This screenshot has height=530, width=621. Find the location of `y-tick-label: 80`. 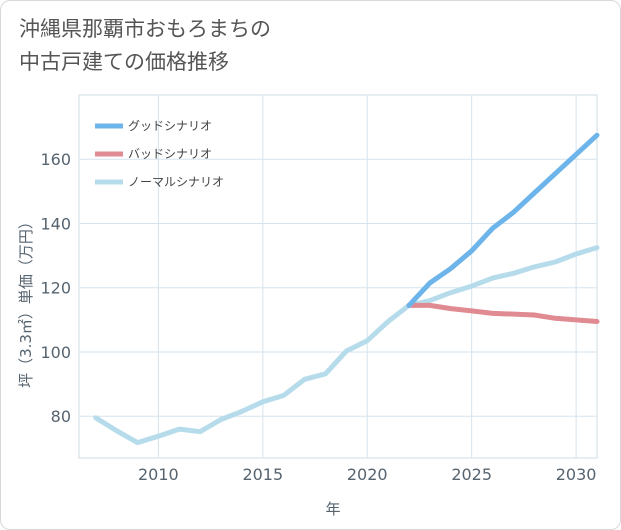

y-tick-label: 80 is located at coordinates (61, 416).